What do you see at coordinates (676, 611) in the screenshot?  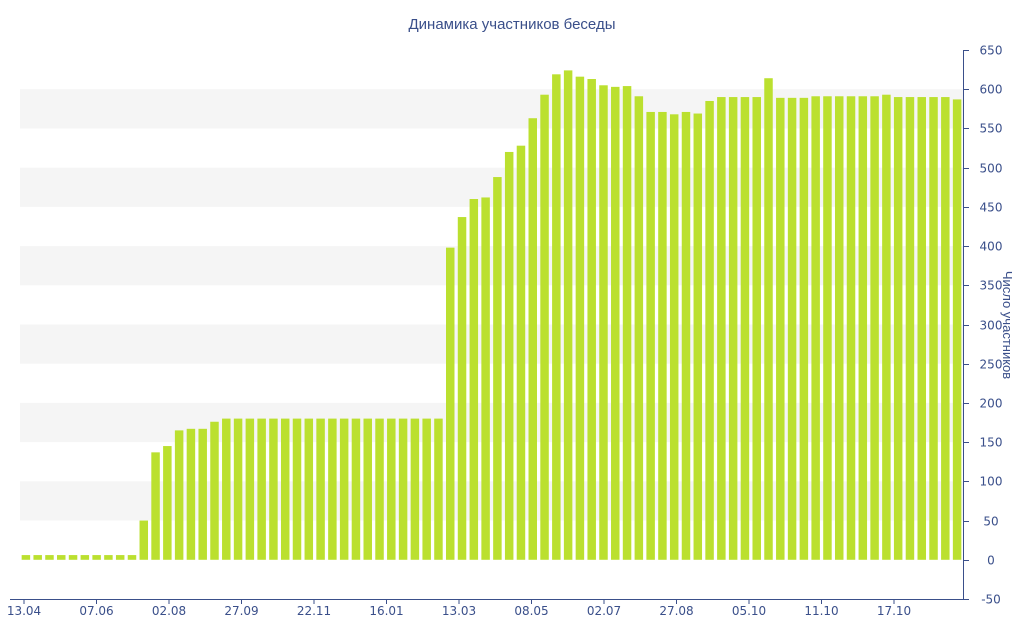 I see `x-tick-label: 27.08` at bounding box center [676, 611].